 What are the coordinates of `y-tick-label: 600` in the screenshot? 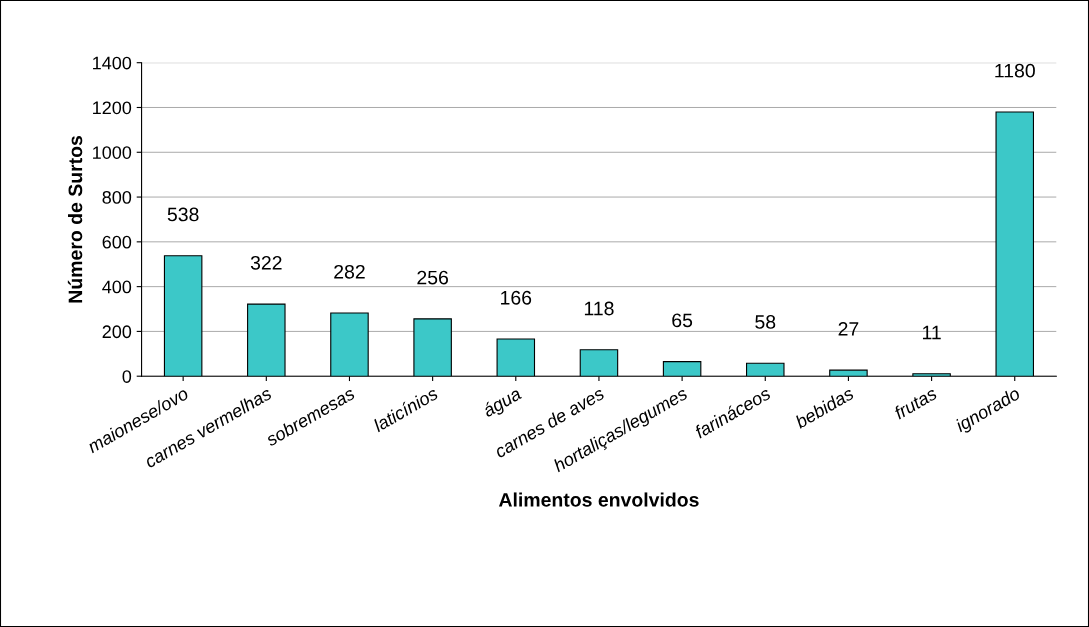 It's located at (117, 242).